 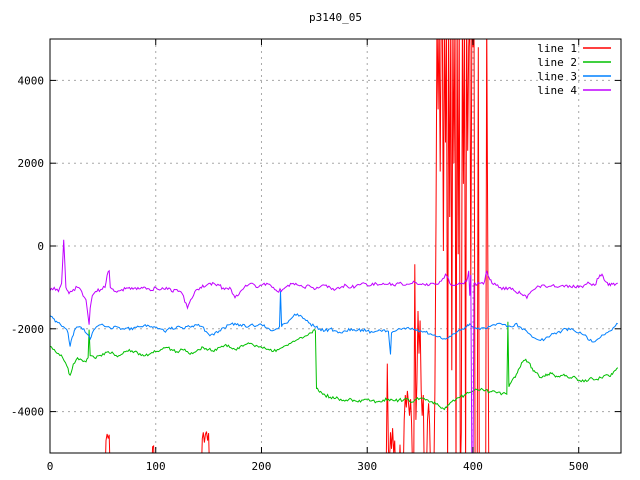 I want to click on x-tick-label: 500, so click(x=579, y=466).